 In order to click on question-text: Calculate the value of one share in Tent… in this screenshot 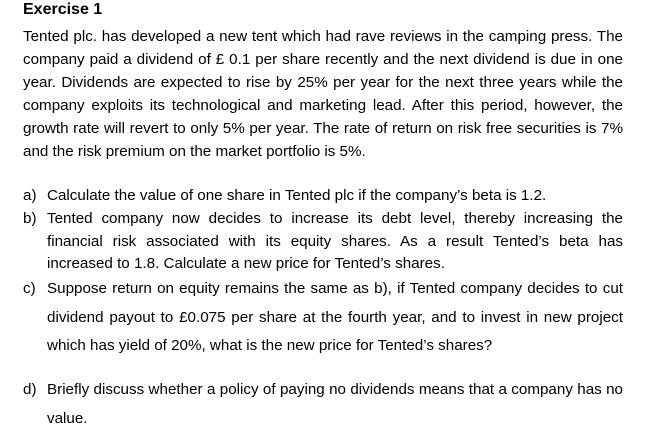, I will do `click(297, 195)`.